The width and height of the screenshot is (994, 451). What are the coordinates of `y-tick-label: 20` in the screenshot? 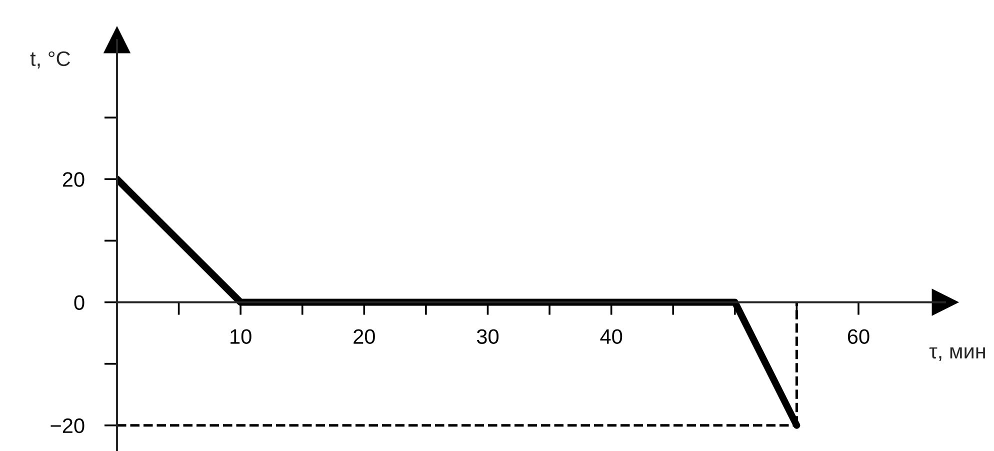 It's located at (73, 179).